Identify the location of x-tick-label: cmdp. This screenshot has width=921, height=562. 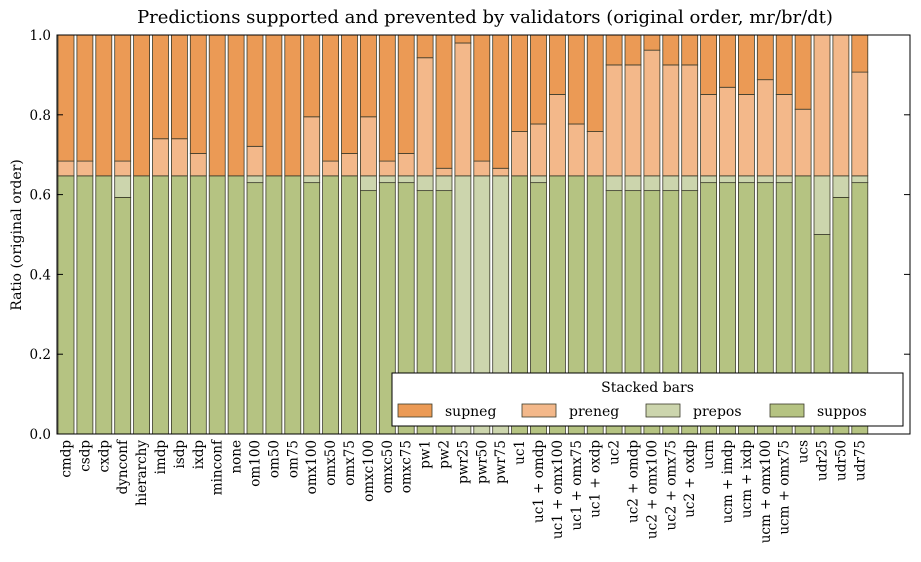
(67, 459).